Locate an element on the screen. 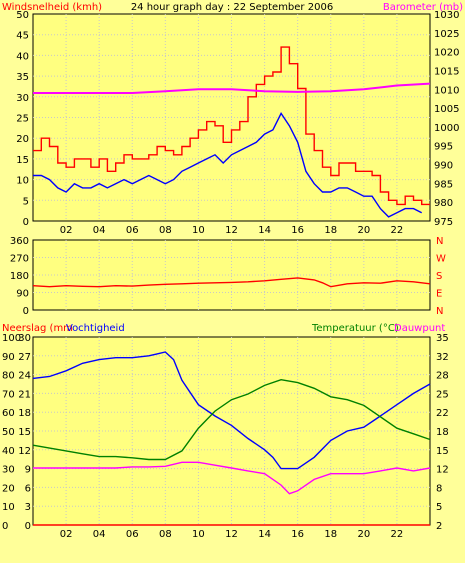 Image resolution: width=465 pixels, height=563 pixels. wind-tick-label: 30 is located at coordinates (22, 98).